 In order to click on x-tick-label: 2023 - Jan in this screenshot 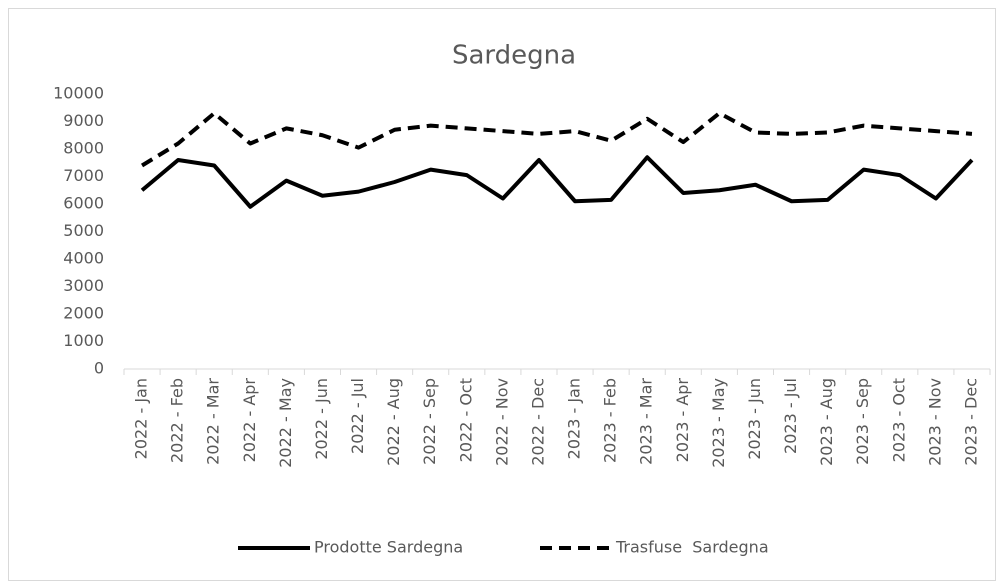, I will do `click(574, 418)`.